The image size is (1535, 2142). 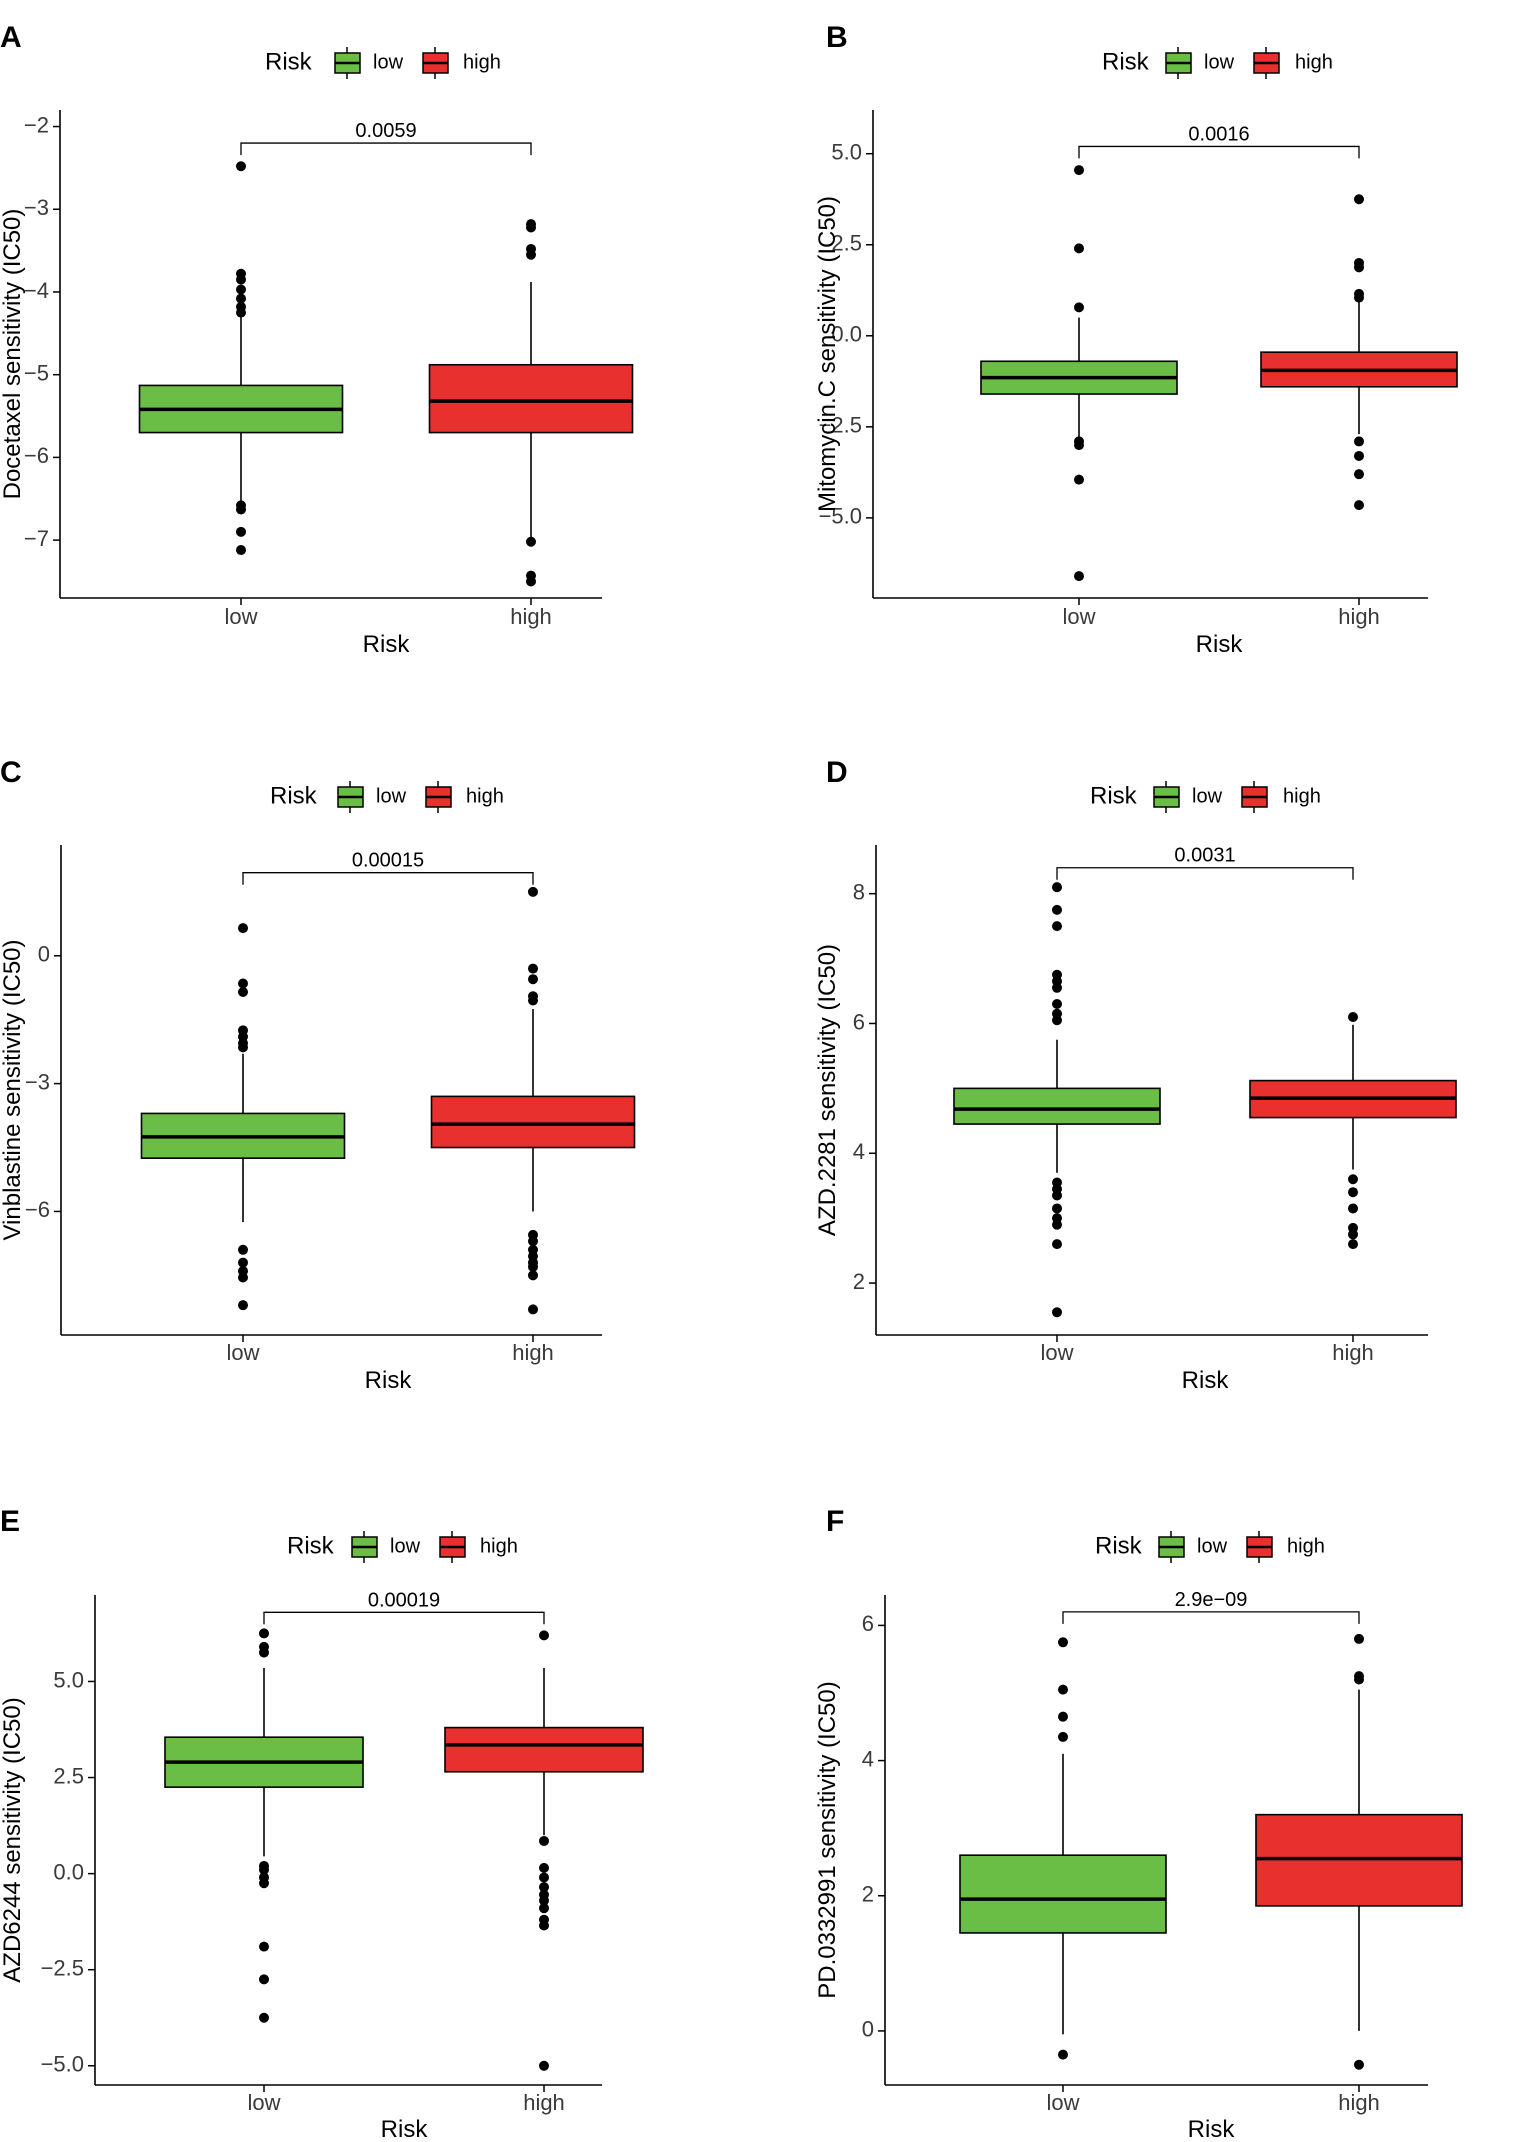 I want to click on p-value-label: 0.00019, so click(x=404, y=1600).